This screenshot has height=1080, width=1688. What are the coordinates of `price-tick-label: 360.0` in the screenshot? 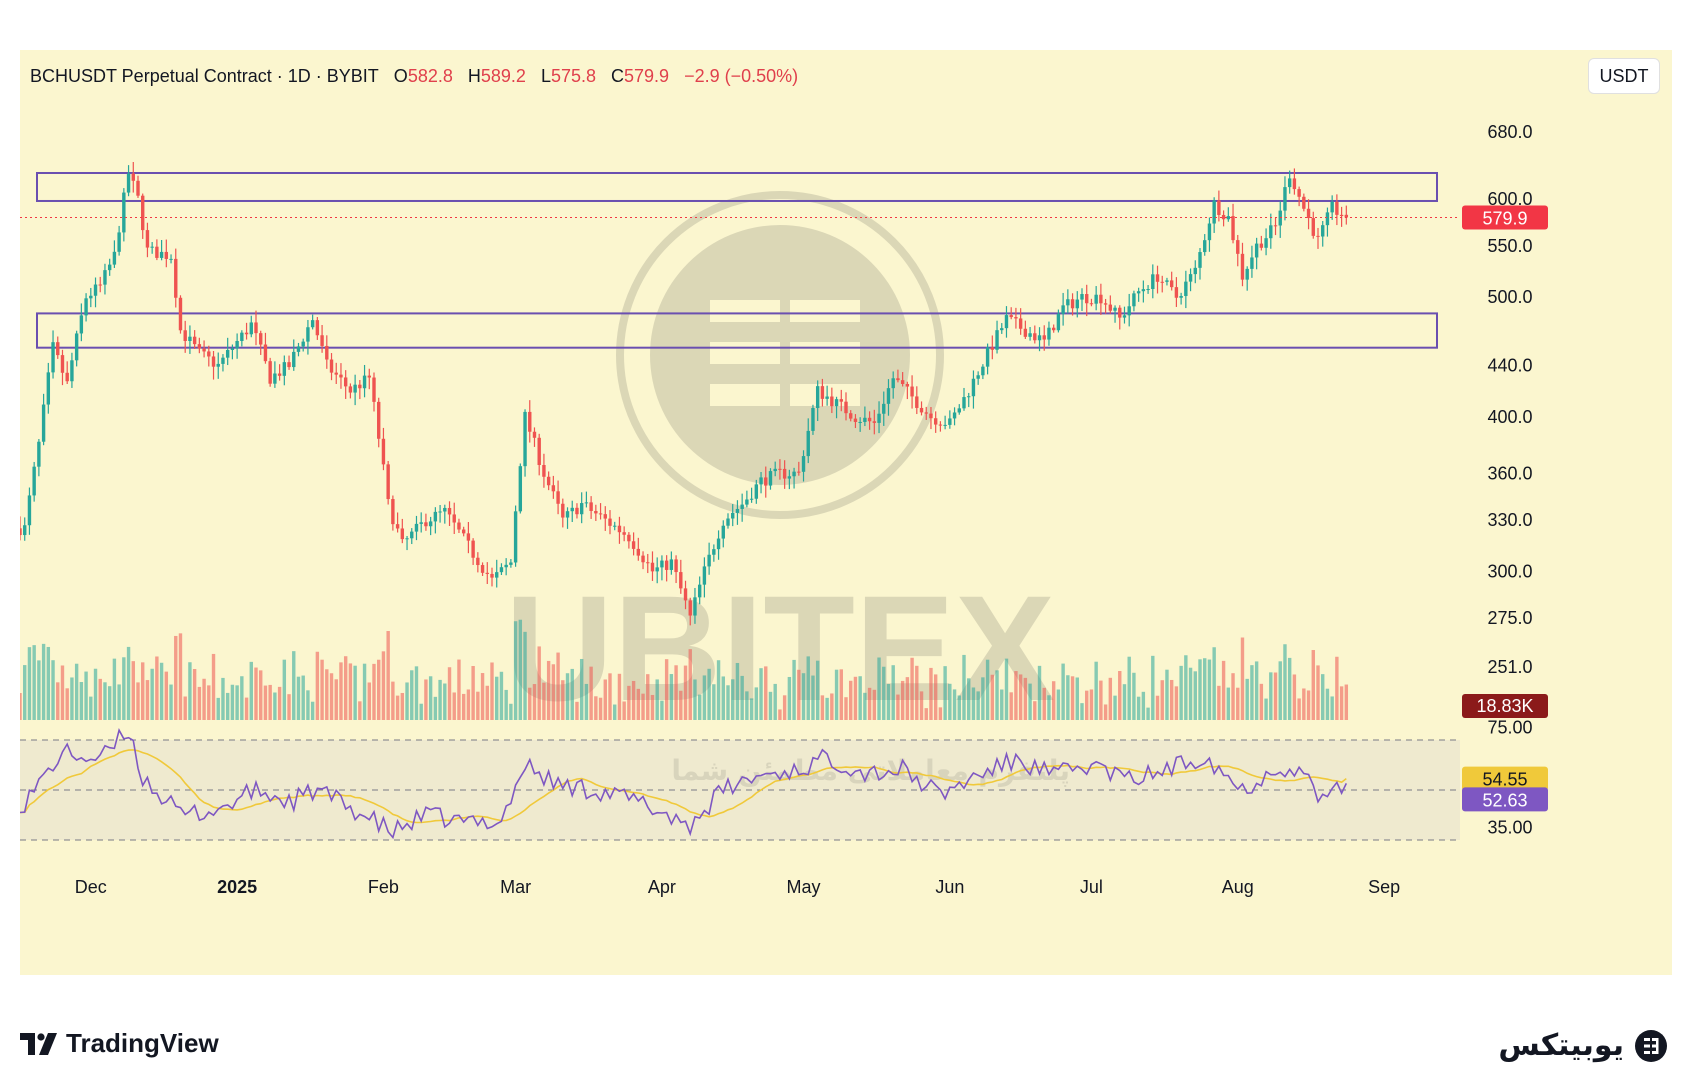 It's located at (1509, 473).